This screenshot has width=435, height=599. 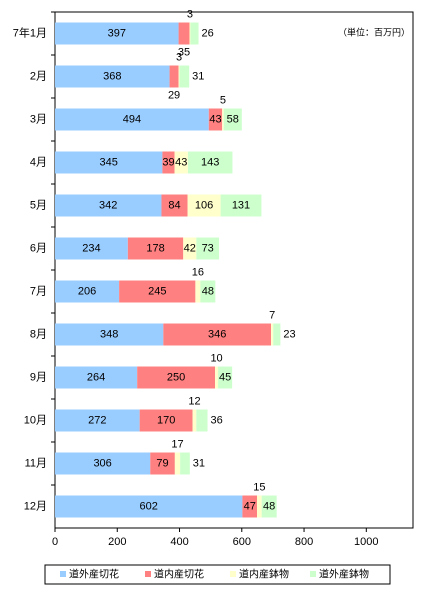 What do you see at coordinates (38, 162) in the screenshot?
I see `y-tick-label: 4月` at bounding box center [38, 162].